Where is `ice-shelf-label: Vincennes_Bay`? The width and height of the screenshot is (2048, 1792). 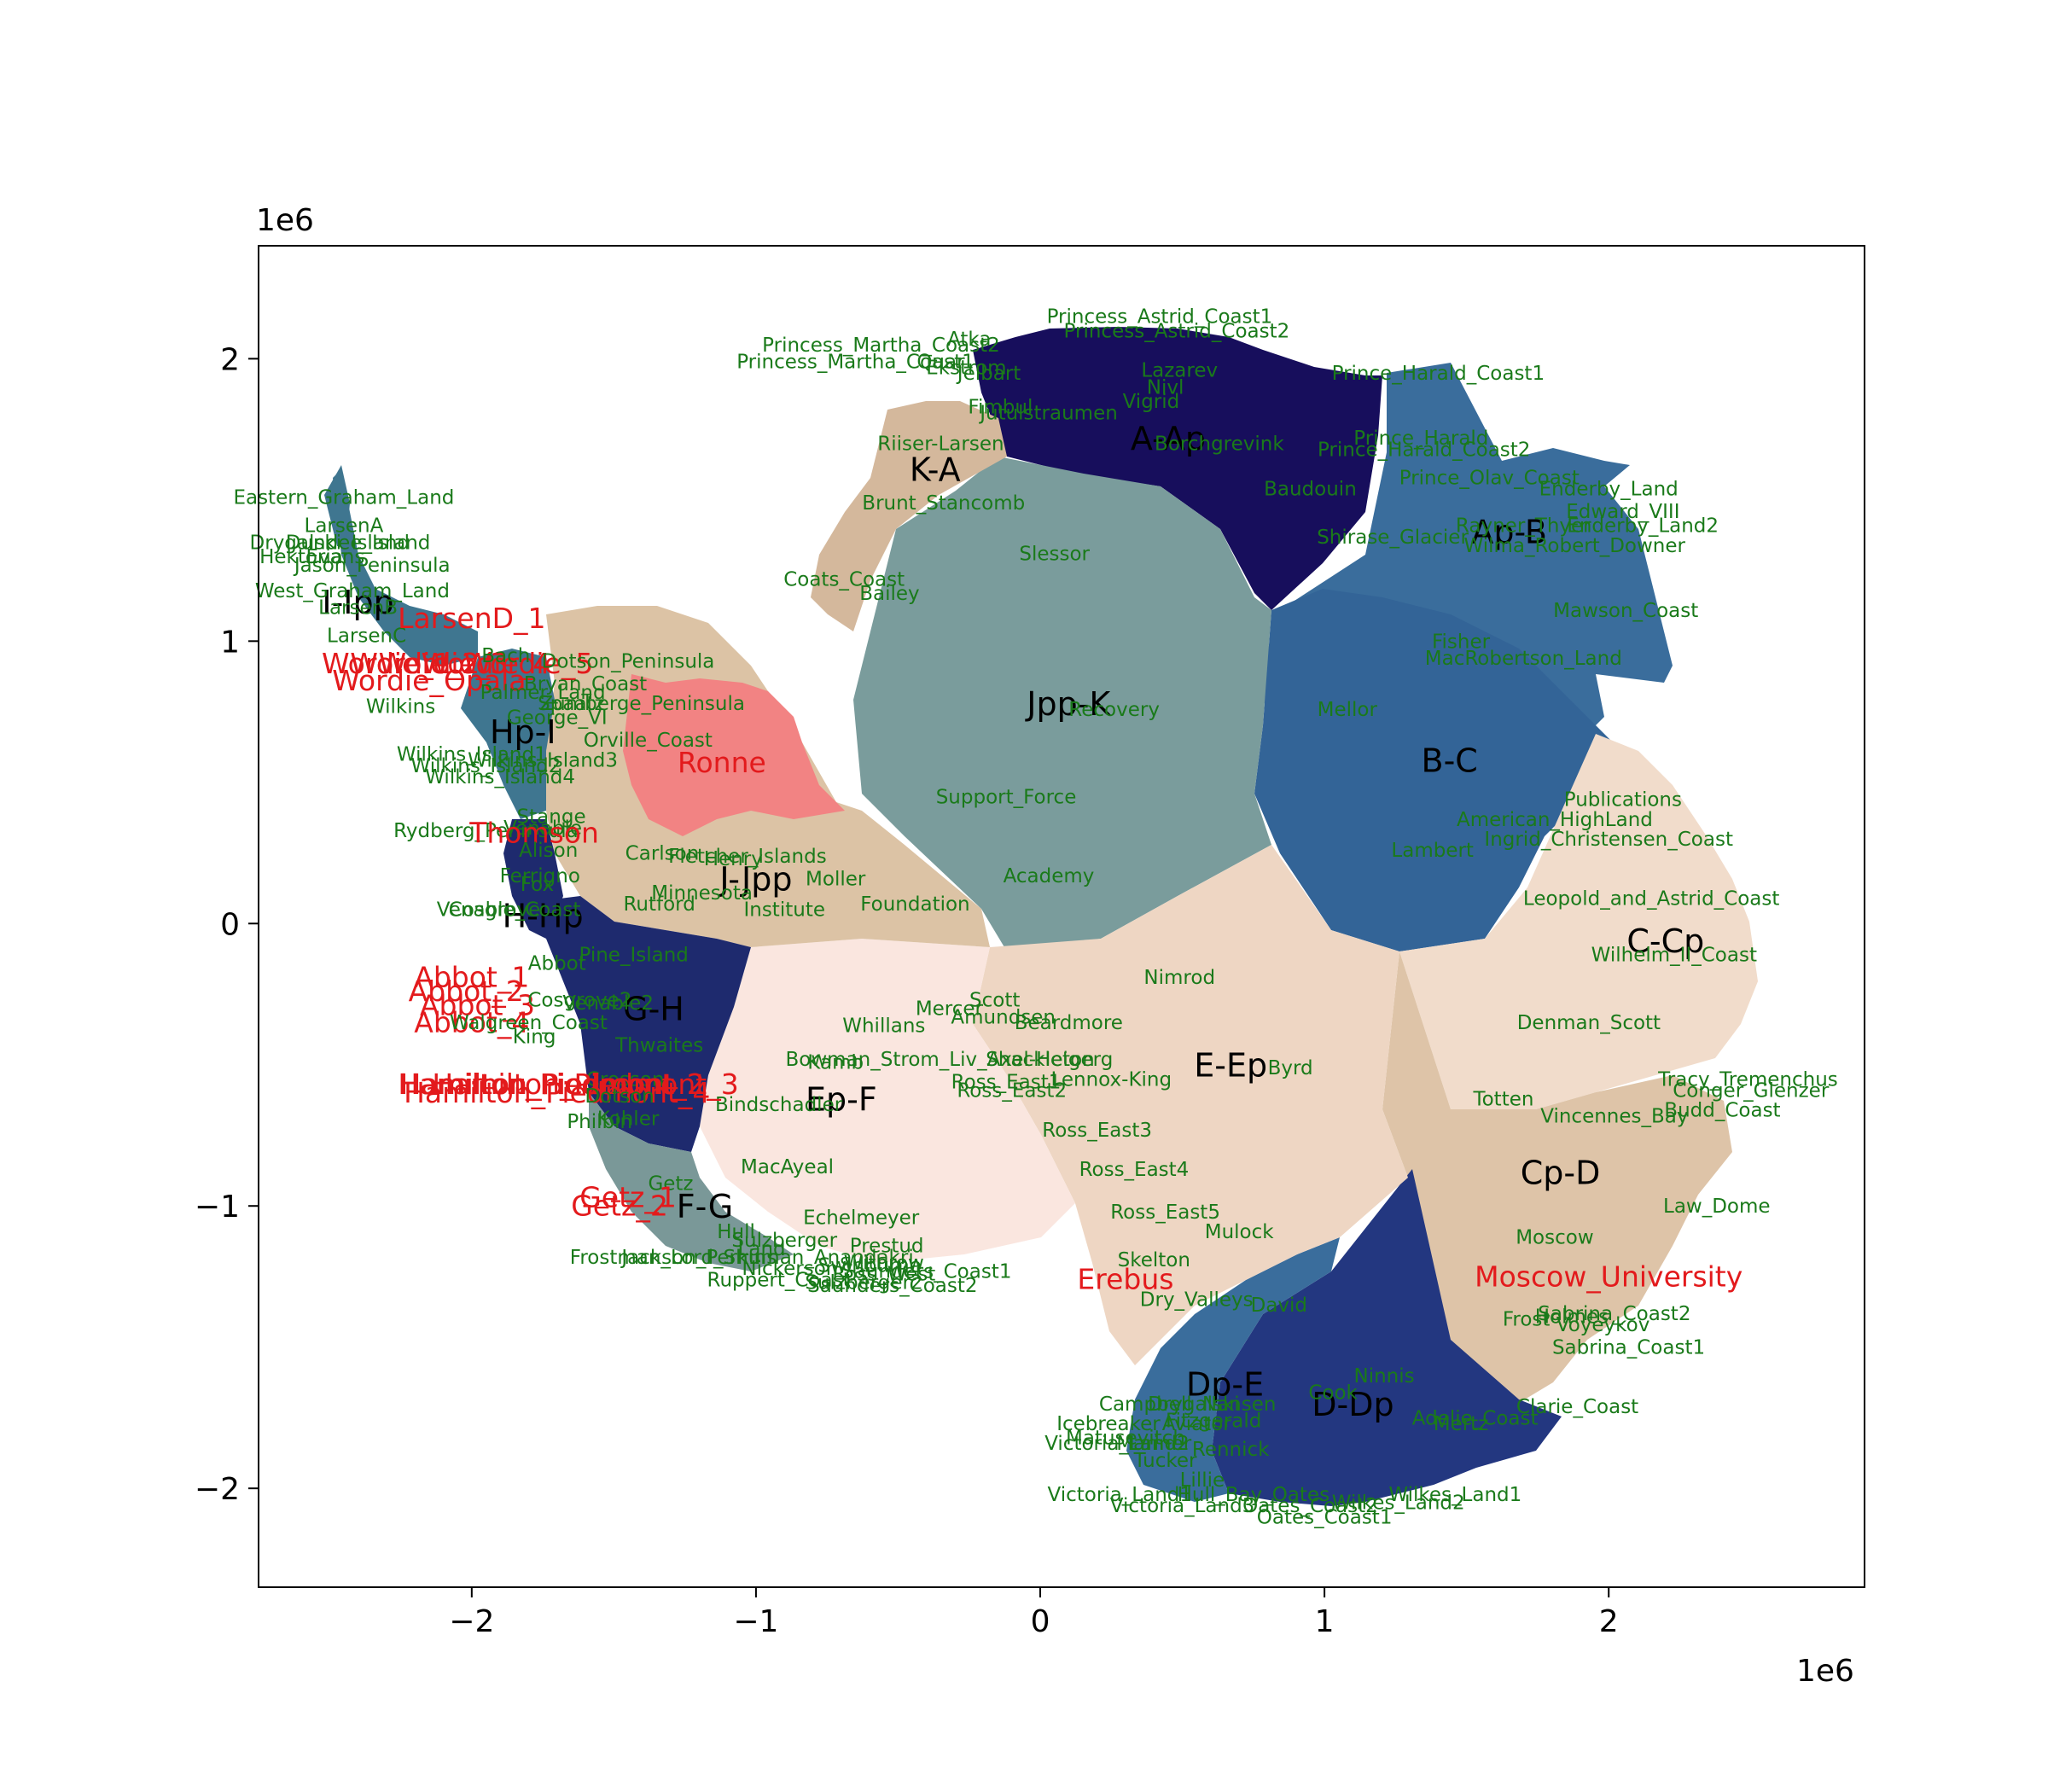 ice-shelf-label: Vincennes_Bay is located at coordinates (1614, 1116).